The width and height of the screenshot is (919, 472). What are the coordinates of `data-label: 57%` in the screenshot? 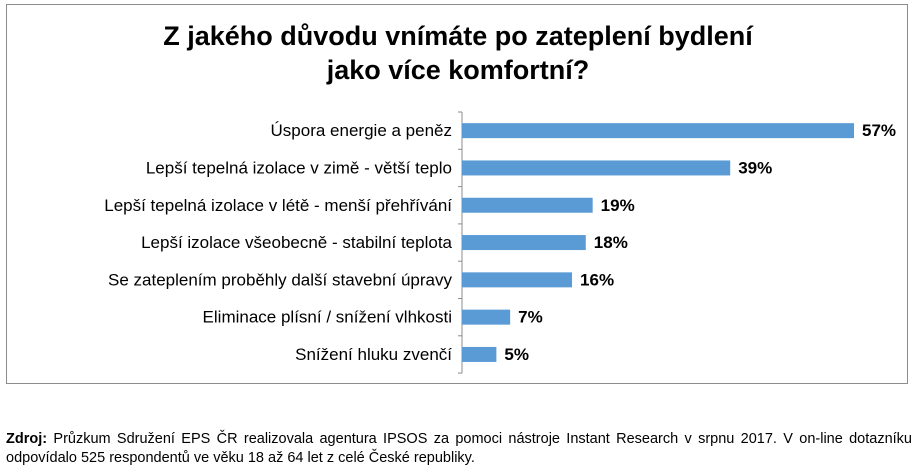 It's located at (879, 130).